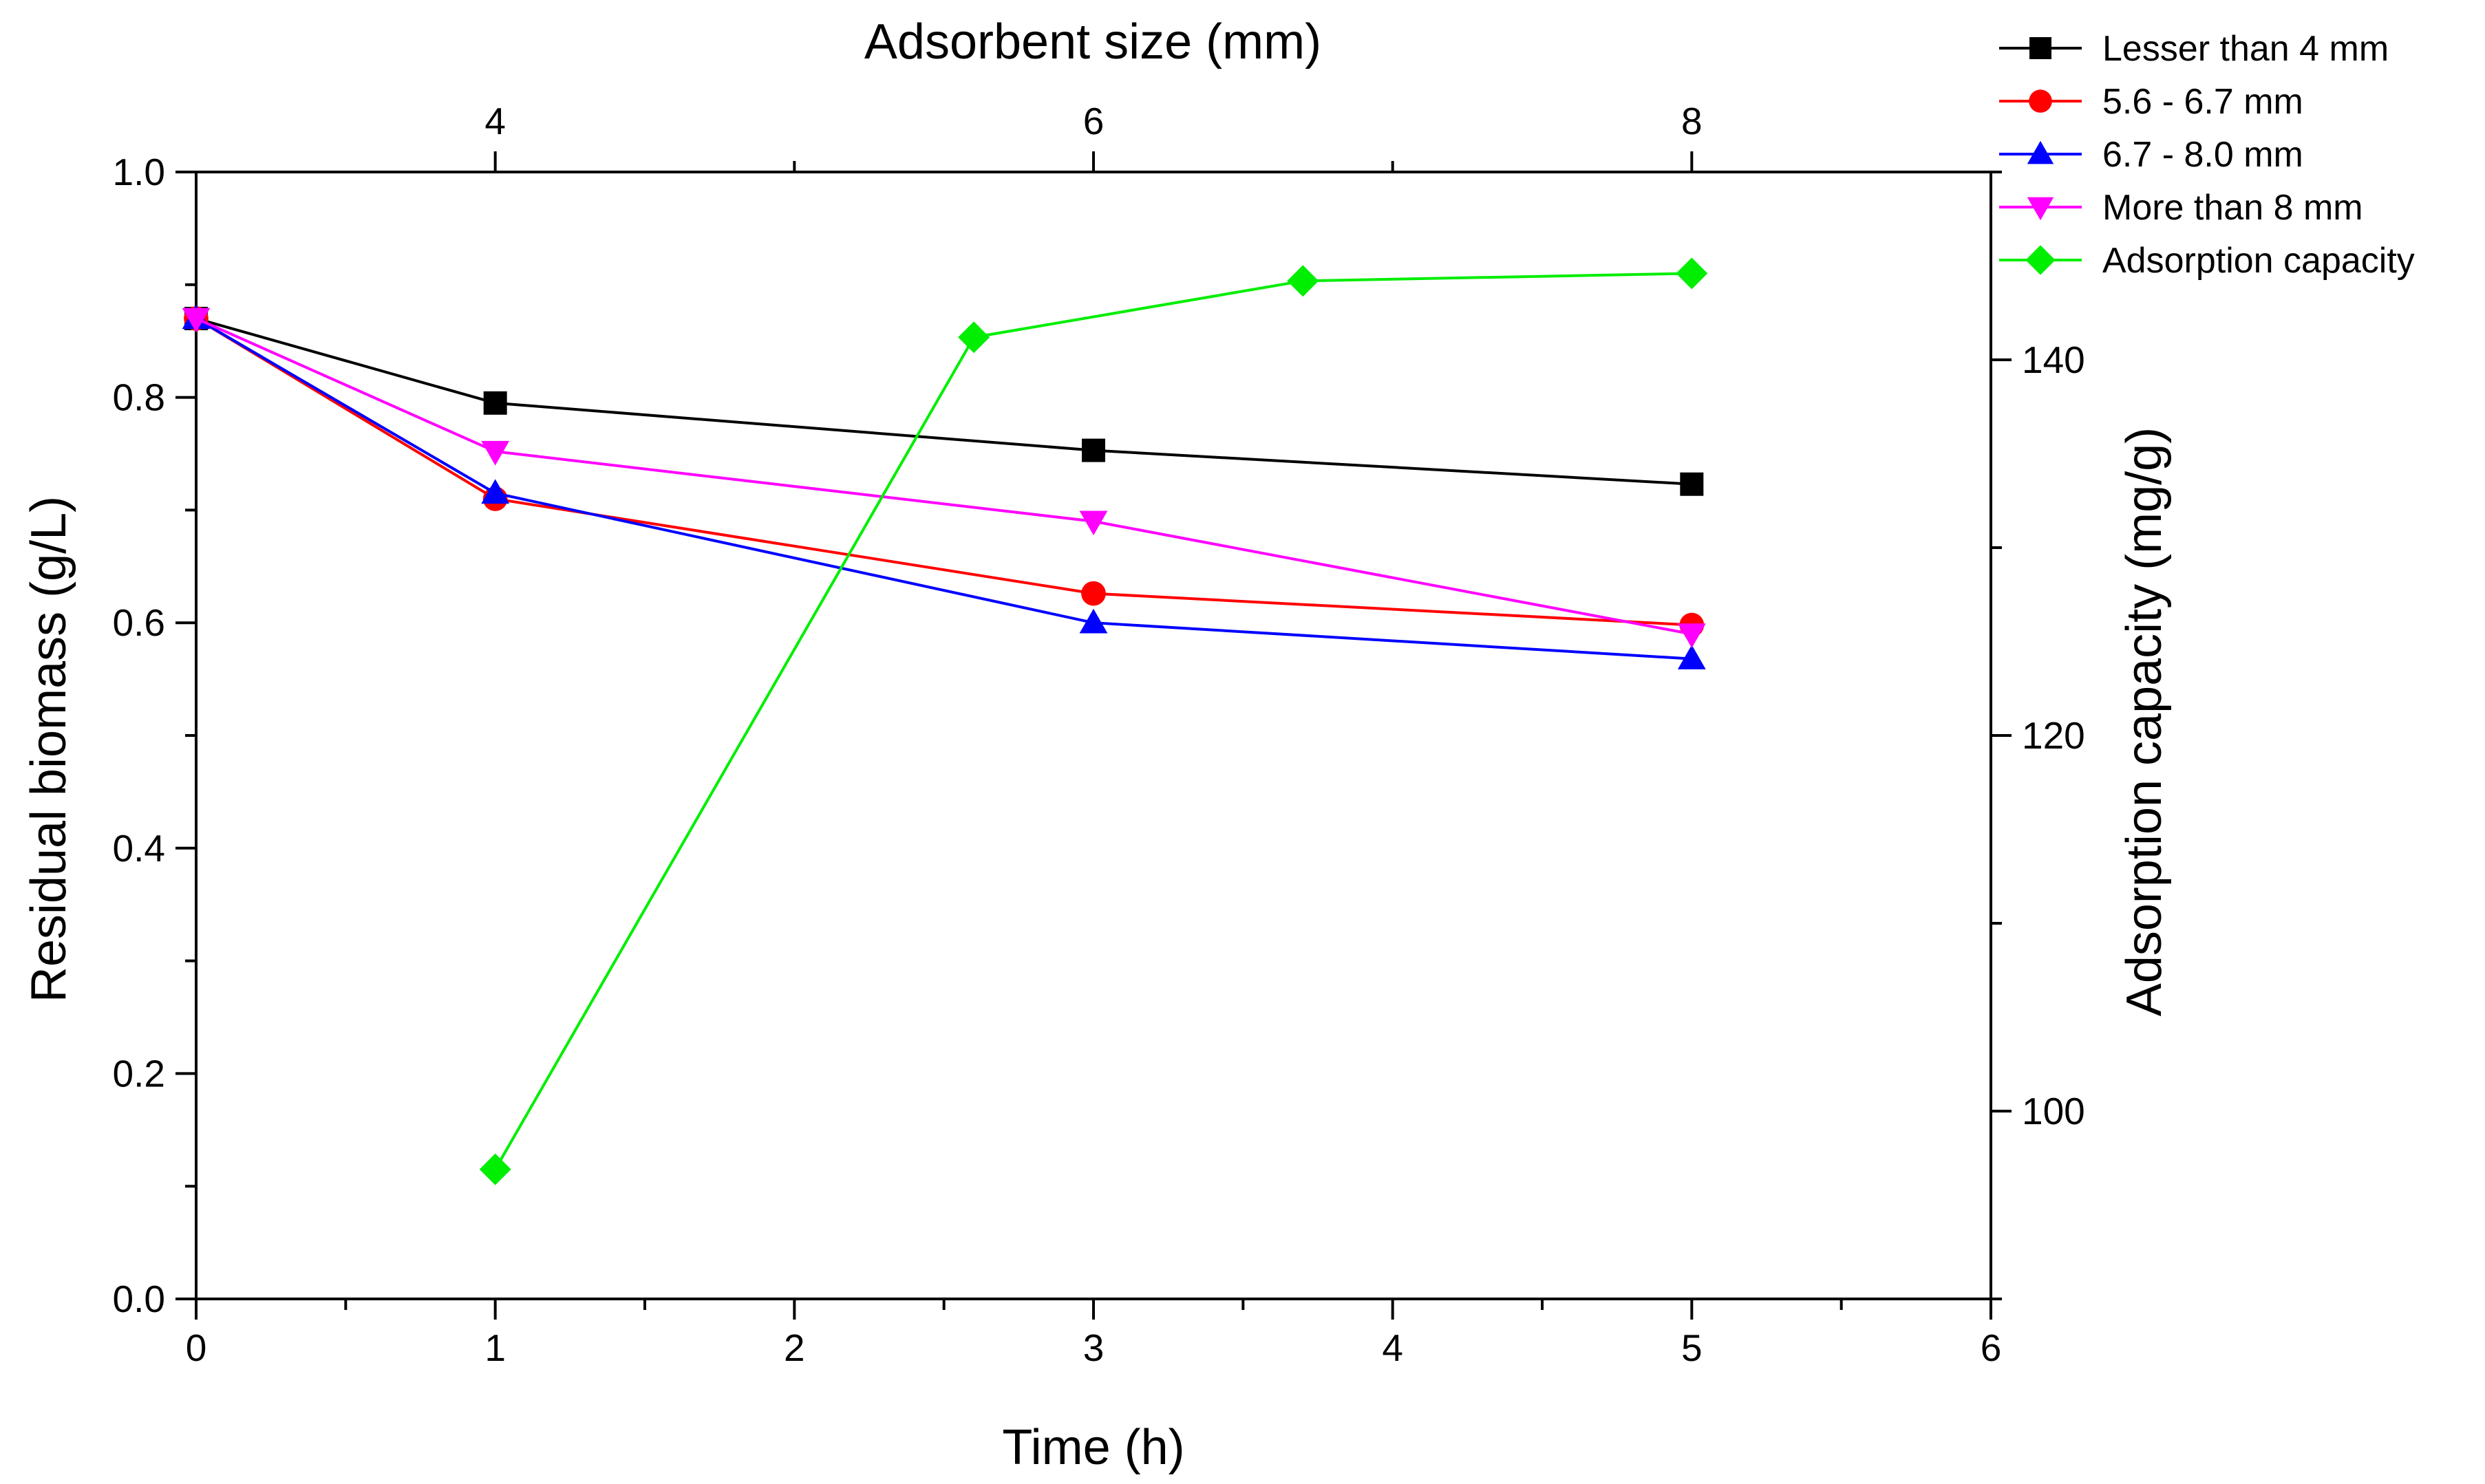 This screenshot has width=2485, height=1484. Describe the element at coordinates (1092, 41) in the screenshot. I see `x-axis-title-top: Adsorbent size (mm)` at that location.